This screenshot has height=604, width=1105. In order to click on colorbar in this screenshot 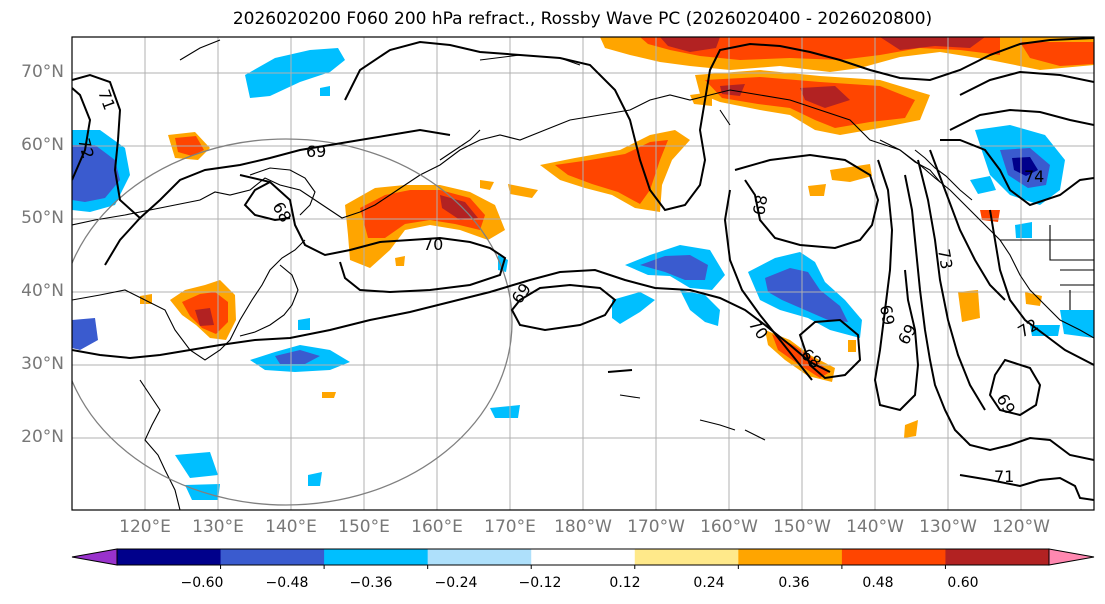, I will do `click(583, 558)`.